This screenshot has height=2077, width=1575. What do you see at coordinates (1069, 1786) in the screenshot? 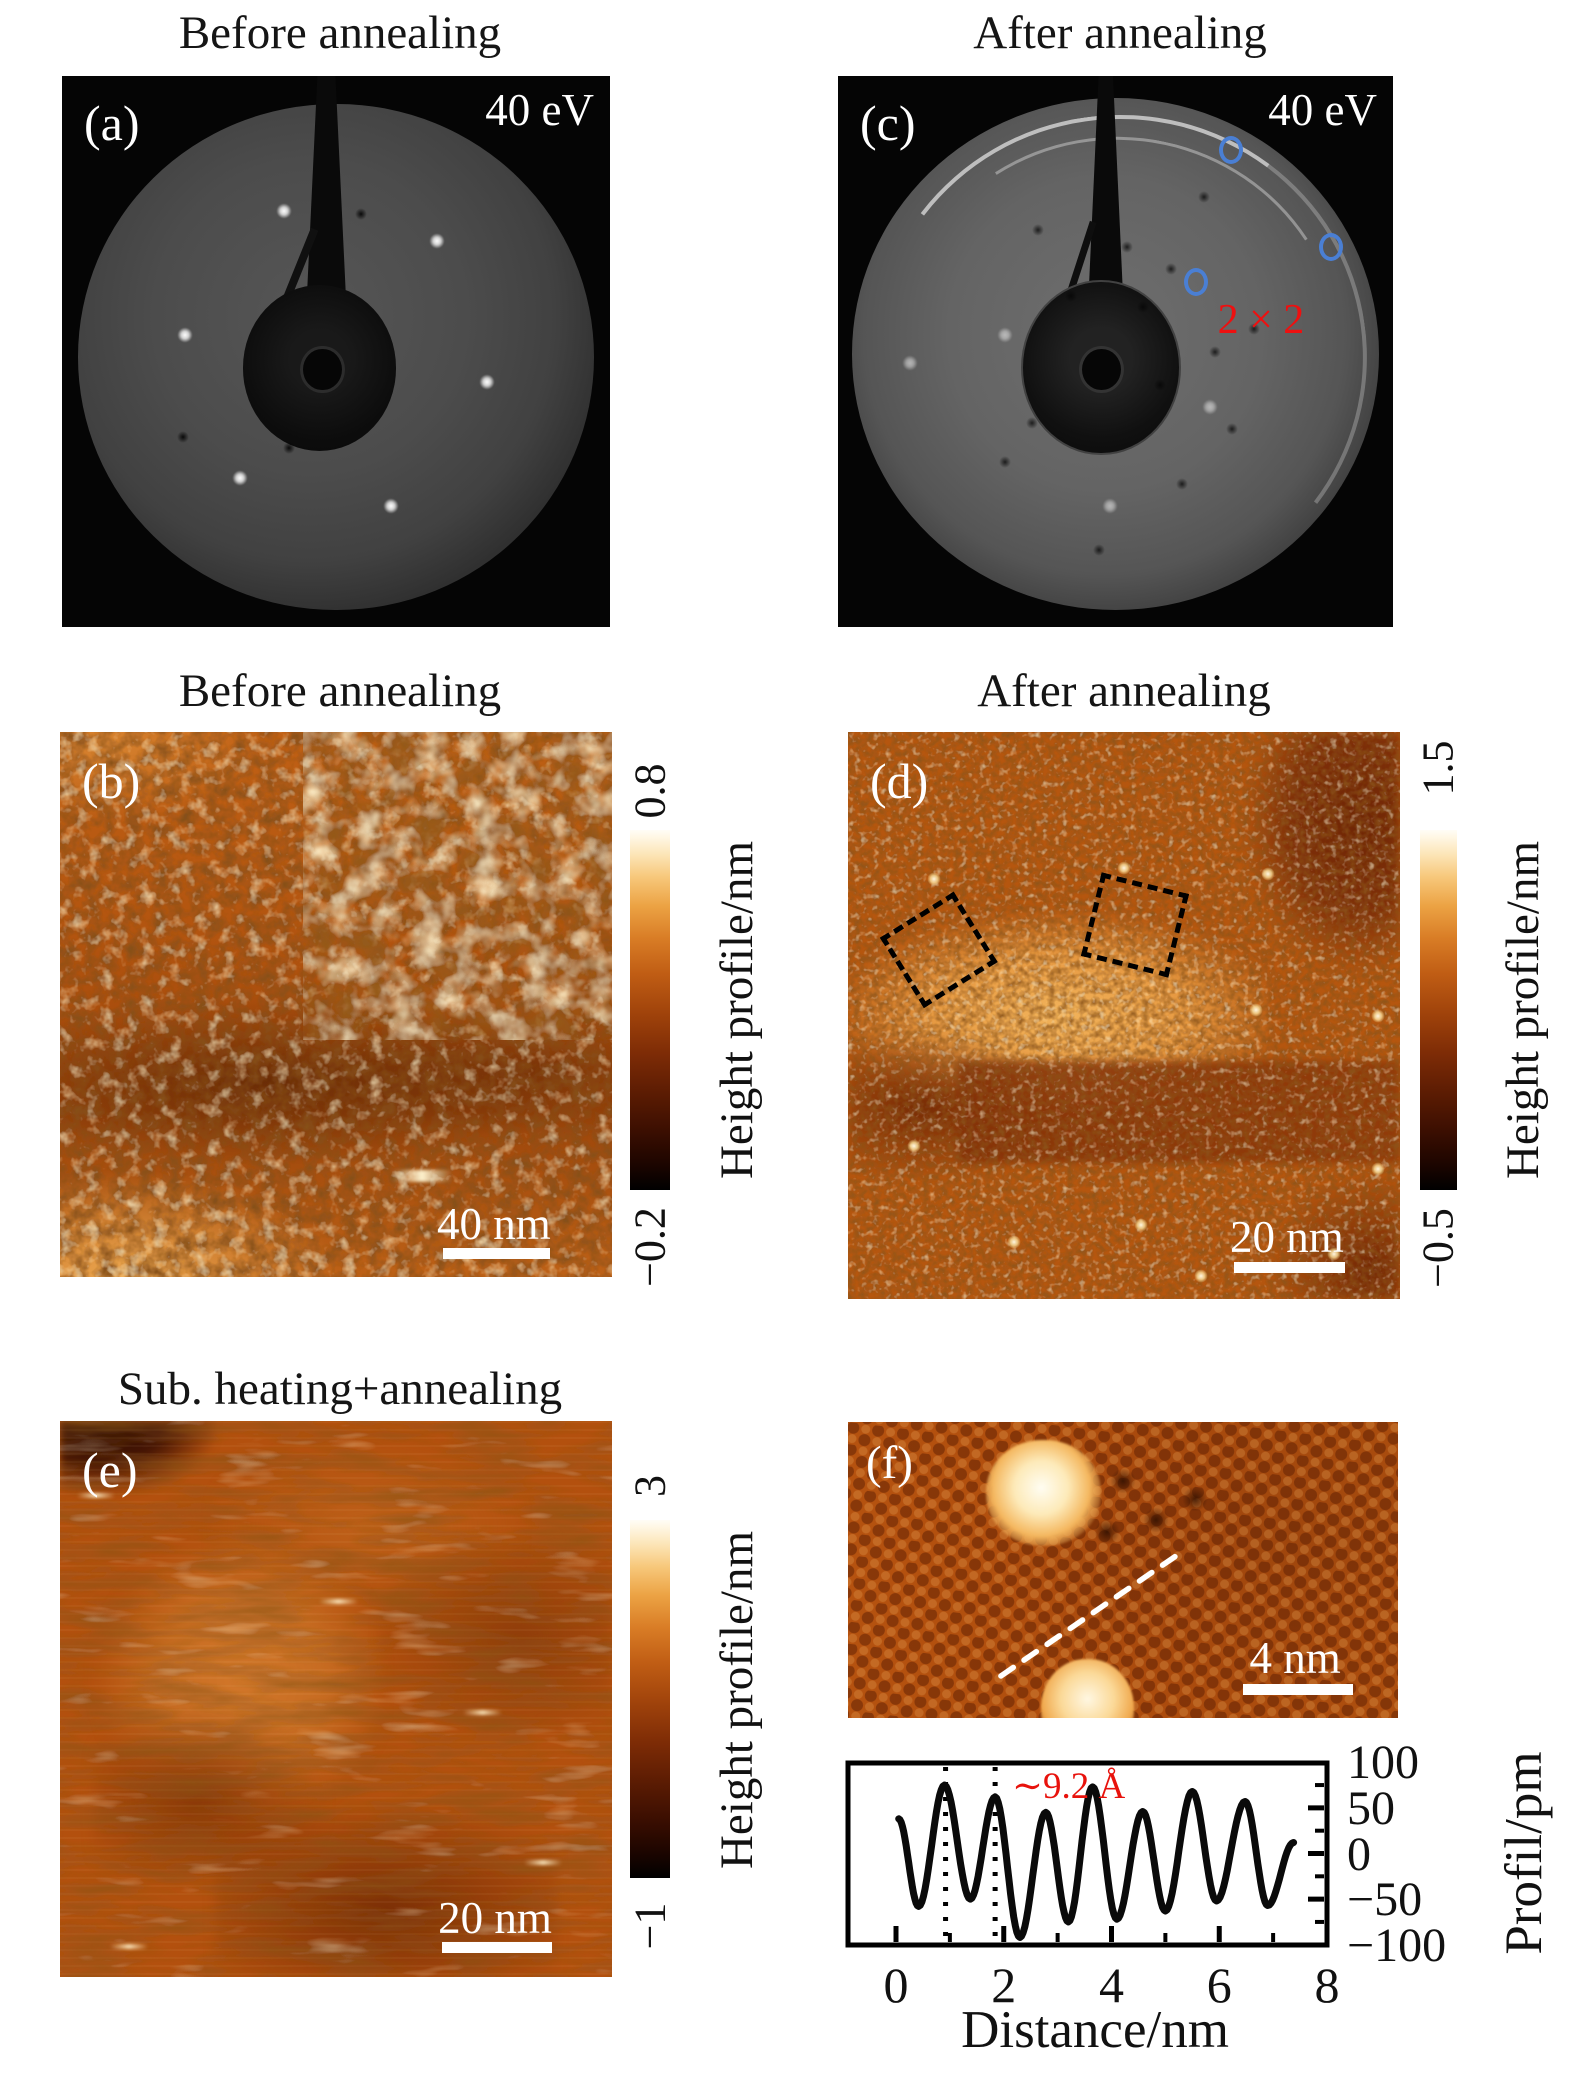
I see `periodicity-annotation: ∼9.2 Å` at bounding box center [1069, 1786].